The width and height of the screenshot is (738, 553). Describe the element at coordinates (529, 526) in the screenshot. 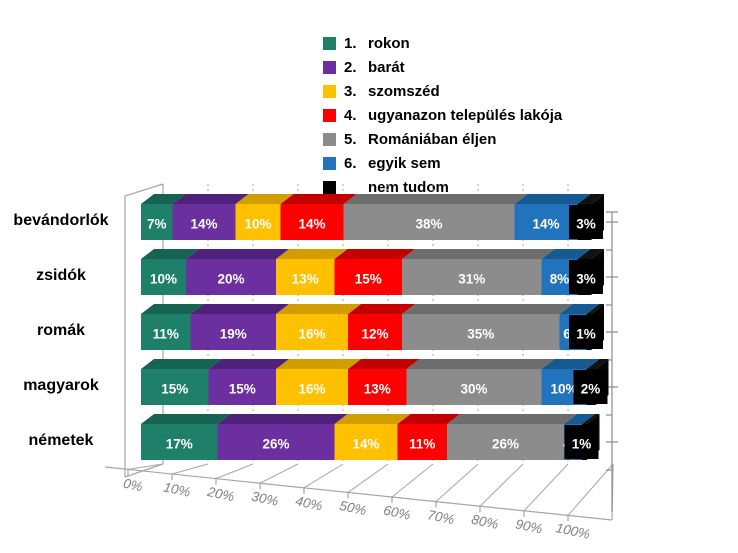

I see `x-axis-label: 90%` at that location.